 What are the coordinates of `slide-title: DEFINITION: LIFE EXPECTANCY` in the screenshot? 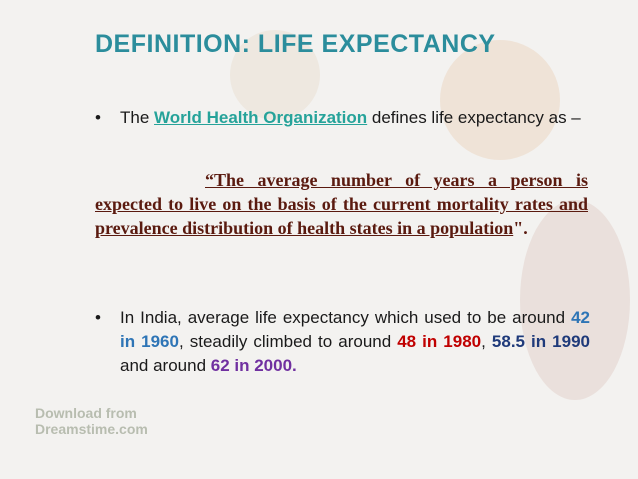 It's located at (295, 44).